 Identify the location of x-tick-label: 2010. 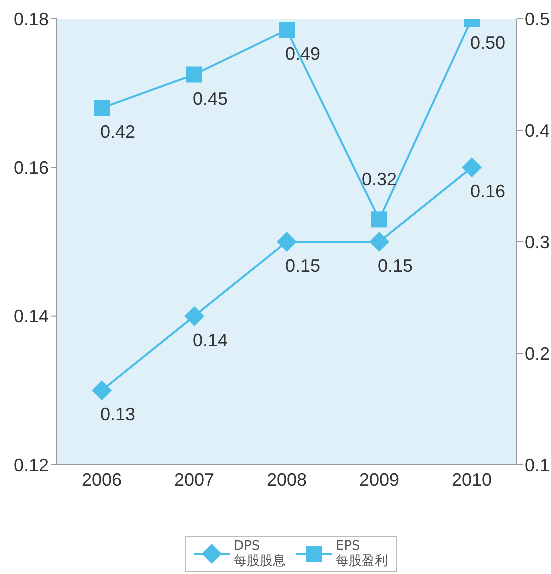
(472, 480).